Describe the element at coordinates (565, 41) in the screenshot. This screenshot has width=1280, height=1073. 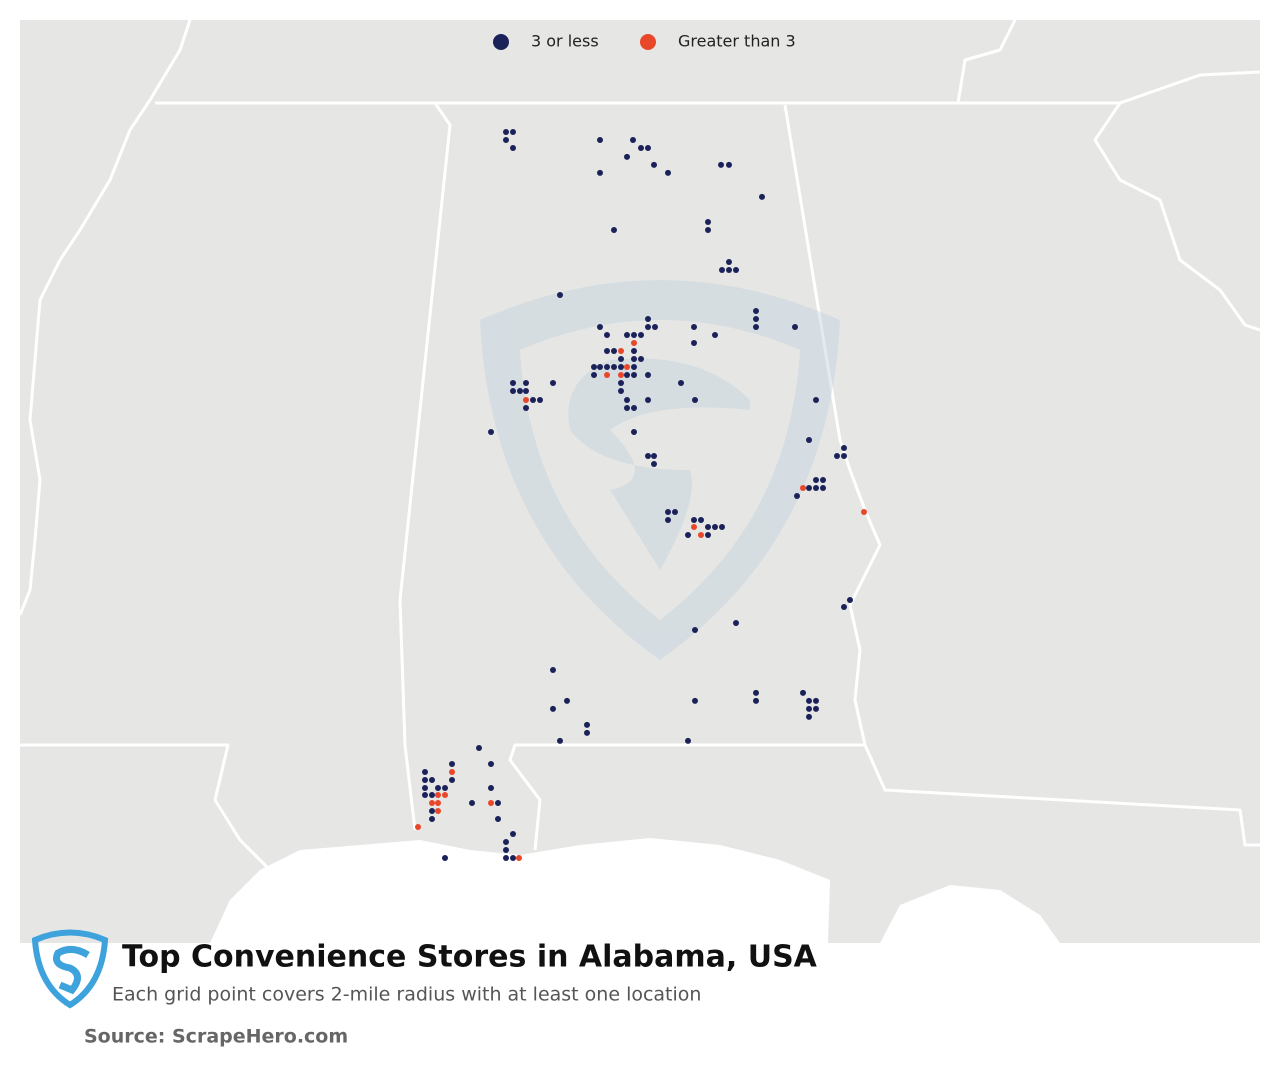
I see `legend-label: 3 or less` at that location.